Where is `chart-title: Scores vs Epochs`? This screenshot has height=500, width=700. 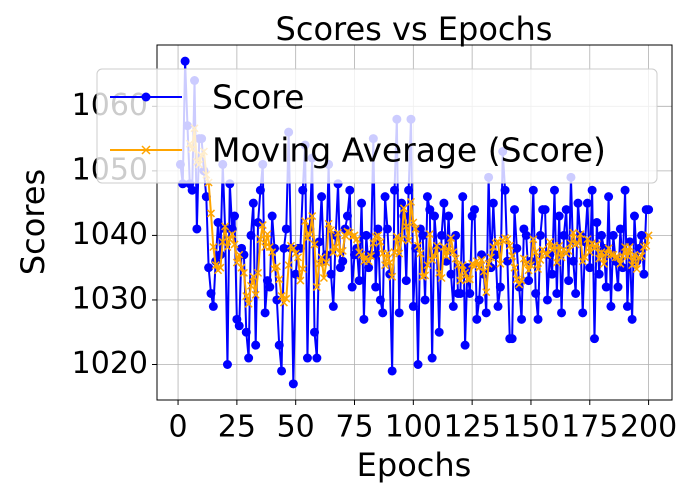
chart-title: Scores vs Epochs is located at coordinates (414, 29).